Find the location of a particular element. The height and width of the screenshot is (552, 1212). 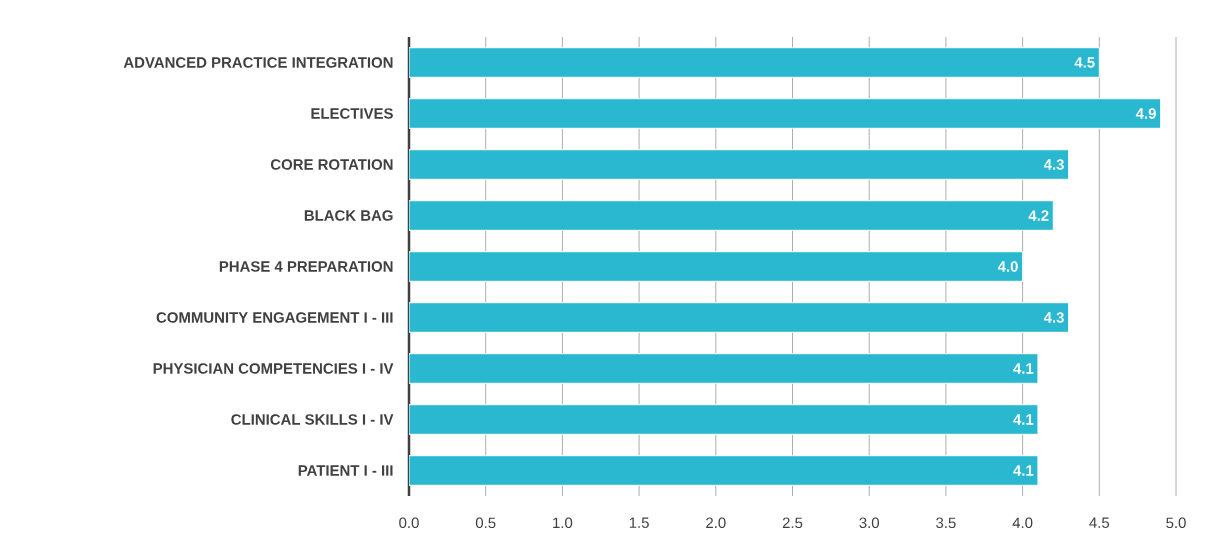

y-tick-label: PHYSICIAN COMPETENCIES I - IV is located at coordinates (273, 368).